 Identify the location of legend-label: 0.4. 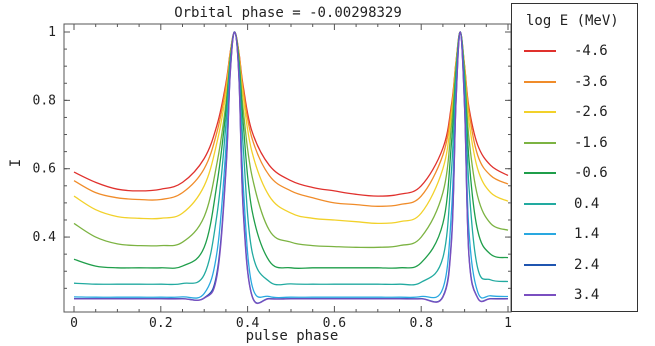
(587, 203).